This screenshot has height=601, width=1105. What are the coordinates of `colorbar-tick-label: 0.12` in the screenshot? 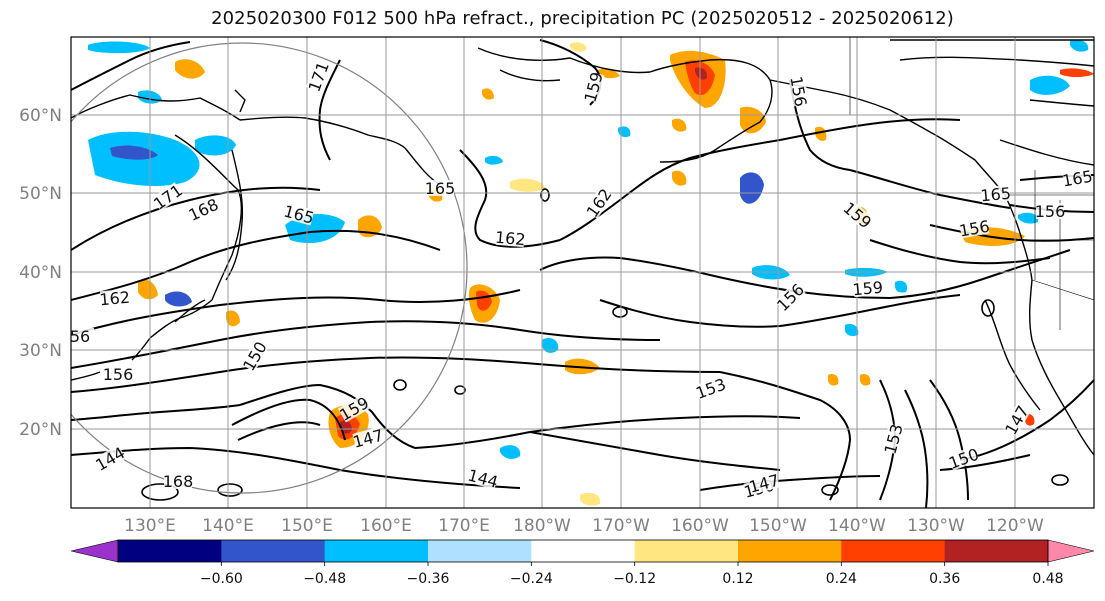 It's located at (737, 579).